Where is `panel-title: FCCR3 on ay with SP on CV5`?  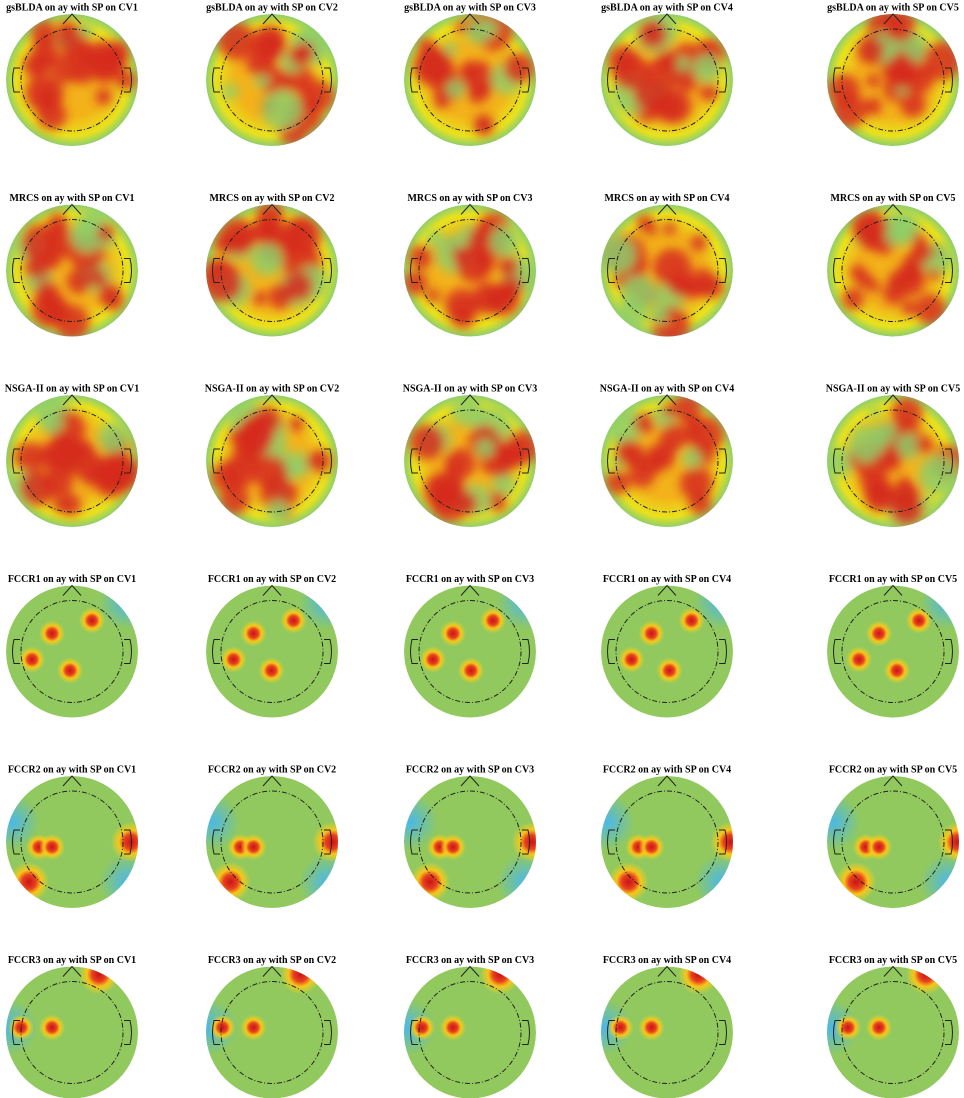 panel-title: FCCR3 on ay with SP on CV5 is located at coordinates (893, 960).